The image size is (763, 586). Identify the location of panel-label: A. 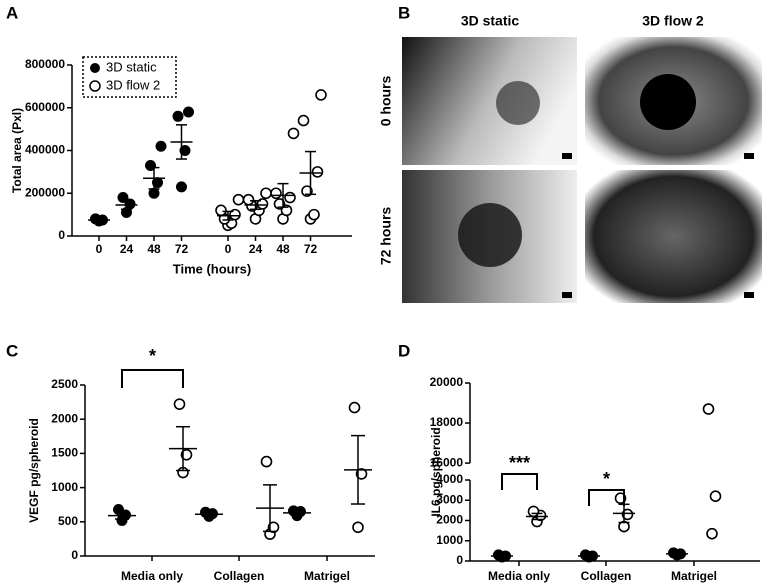
(12, 12).